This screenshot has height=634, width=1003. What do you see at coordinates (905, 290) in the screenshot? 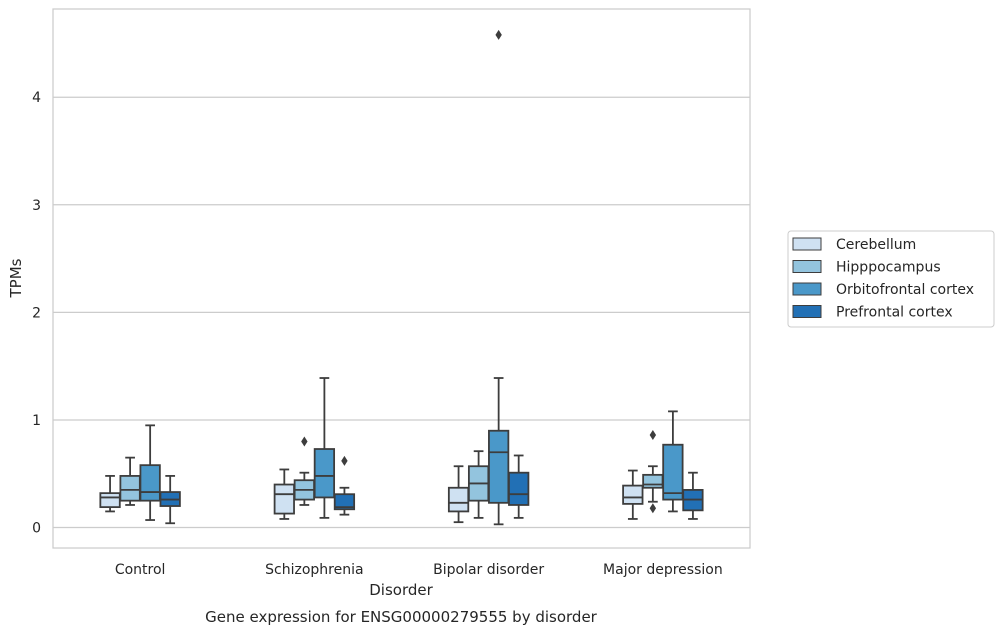
I see `legend-label: Orbitofrontal cortex` at bounding box center [905, 290].